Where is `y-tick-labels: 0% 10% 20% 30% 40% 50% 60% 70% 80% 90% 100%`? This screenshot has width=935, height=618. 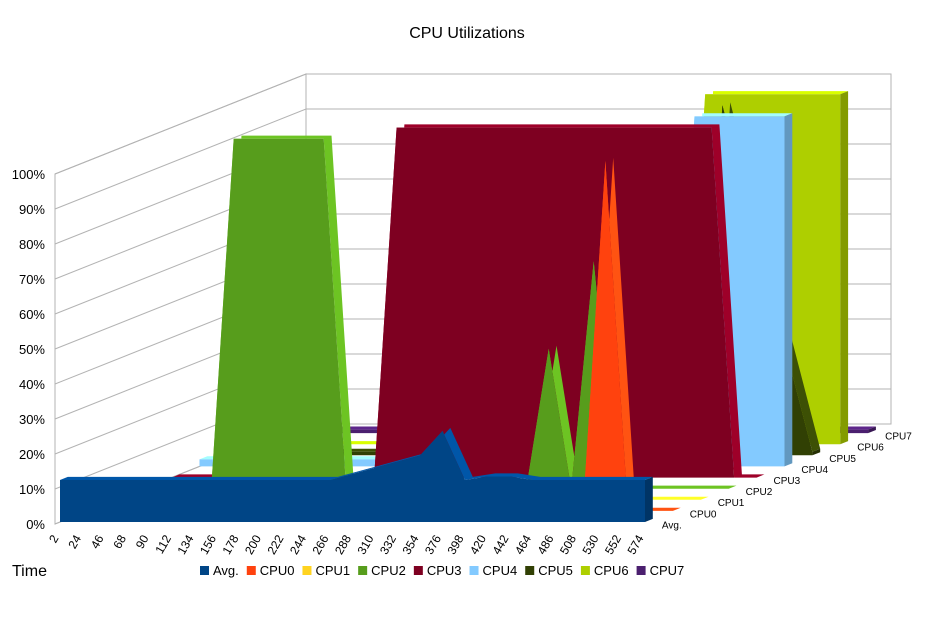
y-tick-labels: 0% 10% 20% 30% 40% 50% 60% 70% 80% 90% 100% is located at coordinates (29, 349).